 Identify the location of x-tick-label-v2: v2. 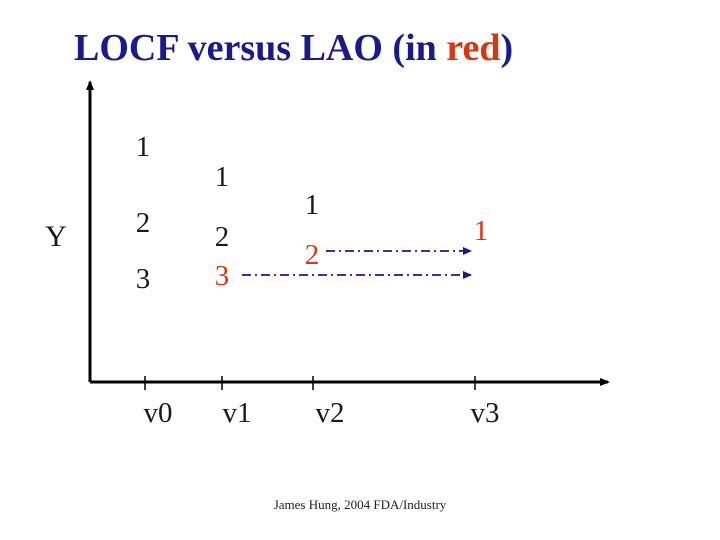
(330, 413).